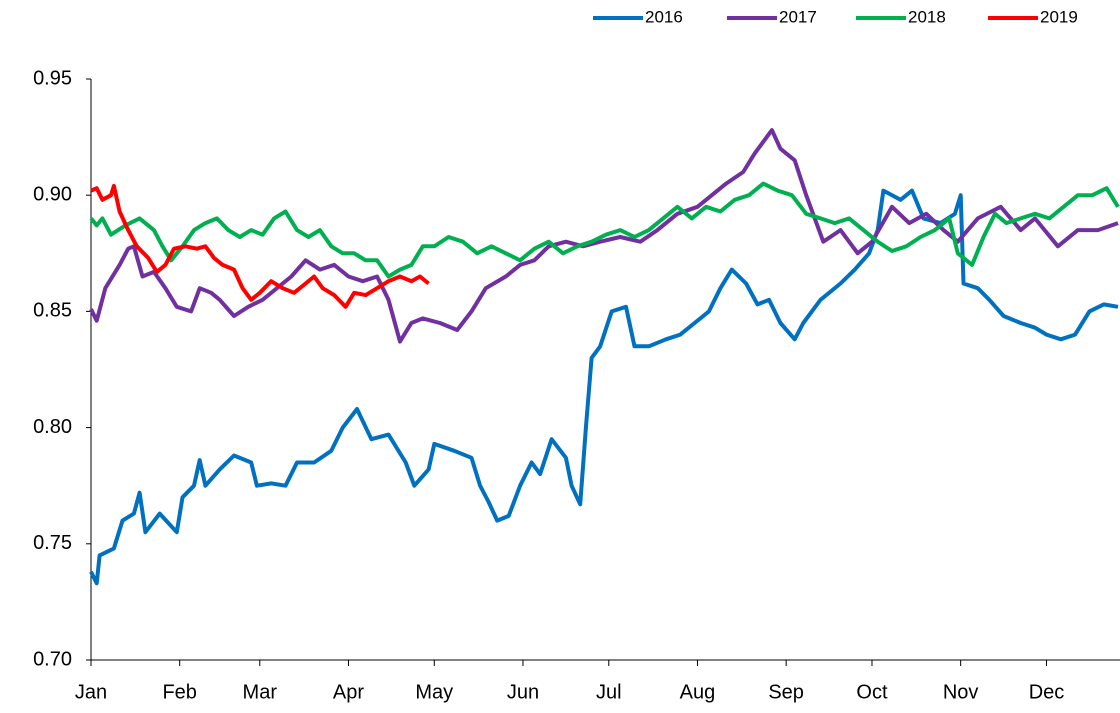 Image resolution: width=1120 pixels, height=713 pixels. What do you see at coordinates (609, 692) in the screenshot?
I see `x-tick-label: Jul` at bounding box center [609, 692].